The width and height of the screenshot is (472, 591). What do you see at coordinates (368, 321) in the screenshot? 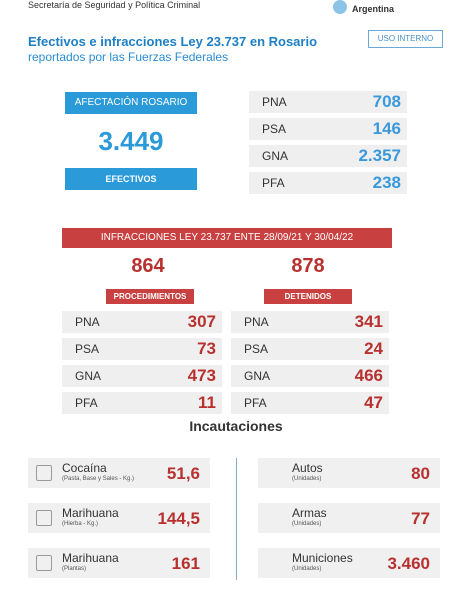
I see `row-value: 341` at bounding box center [368, 321].